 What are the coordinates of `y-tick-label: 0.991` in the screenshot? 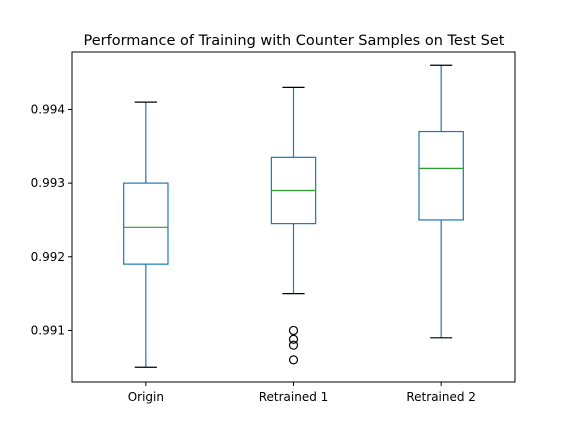 It's located at (48, 330).